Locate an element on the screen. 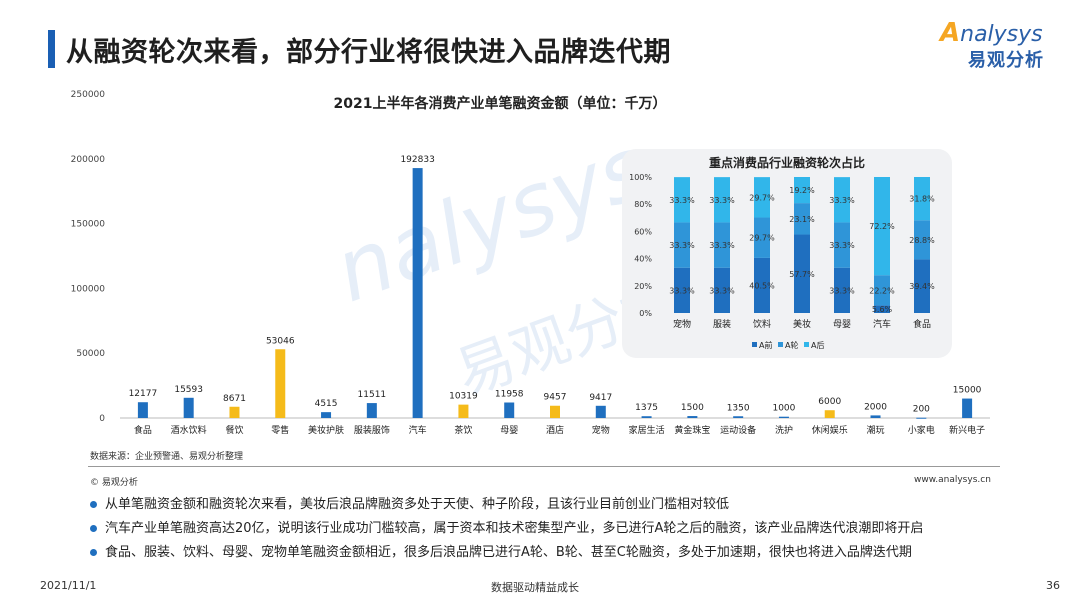 The image size is (1080, 608). y-tick-label: 50000 is located at coordinates (90, 354).